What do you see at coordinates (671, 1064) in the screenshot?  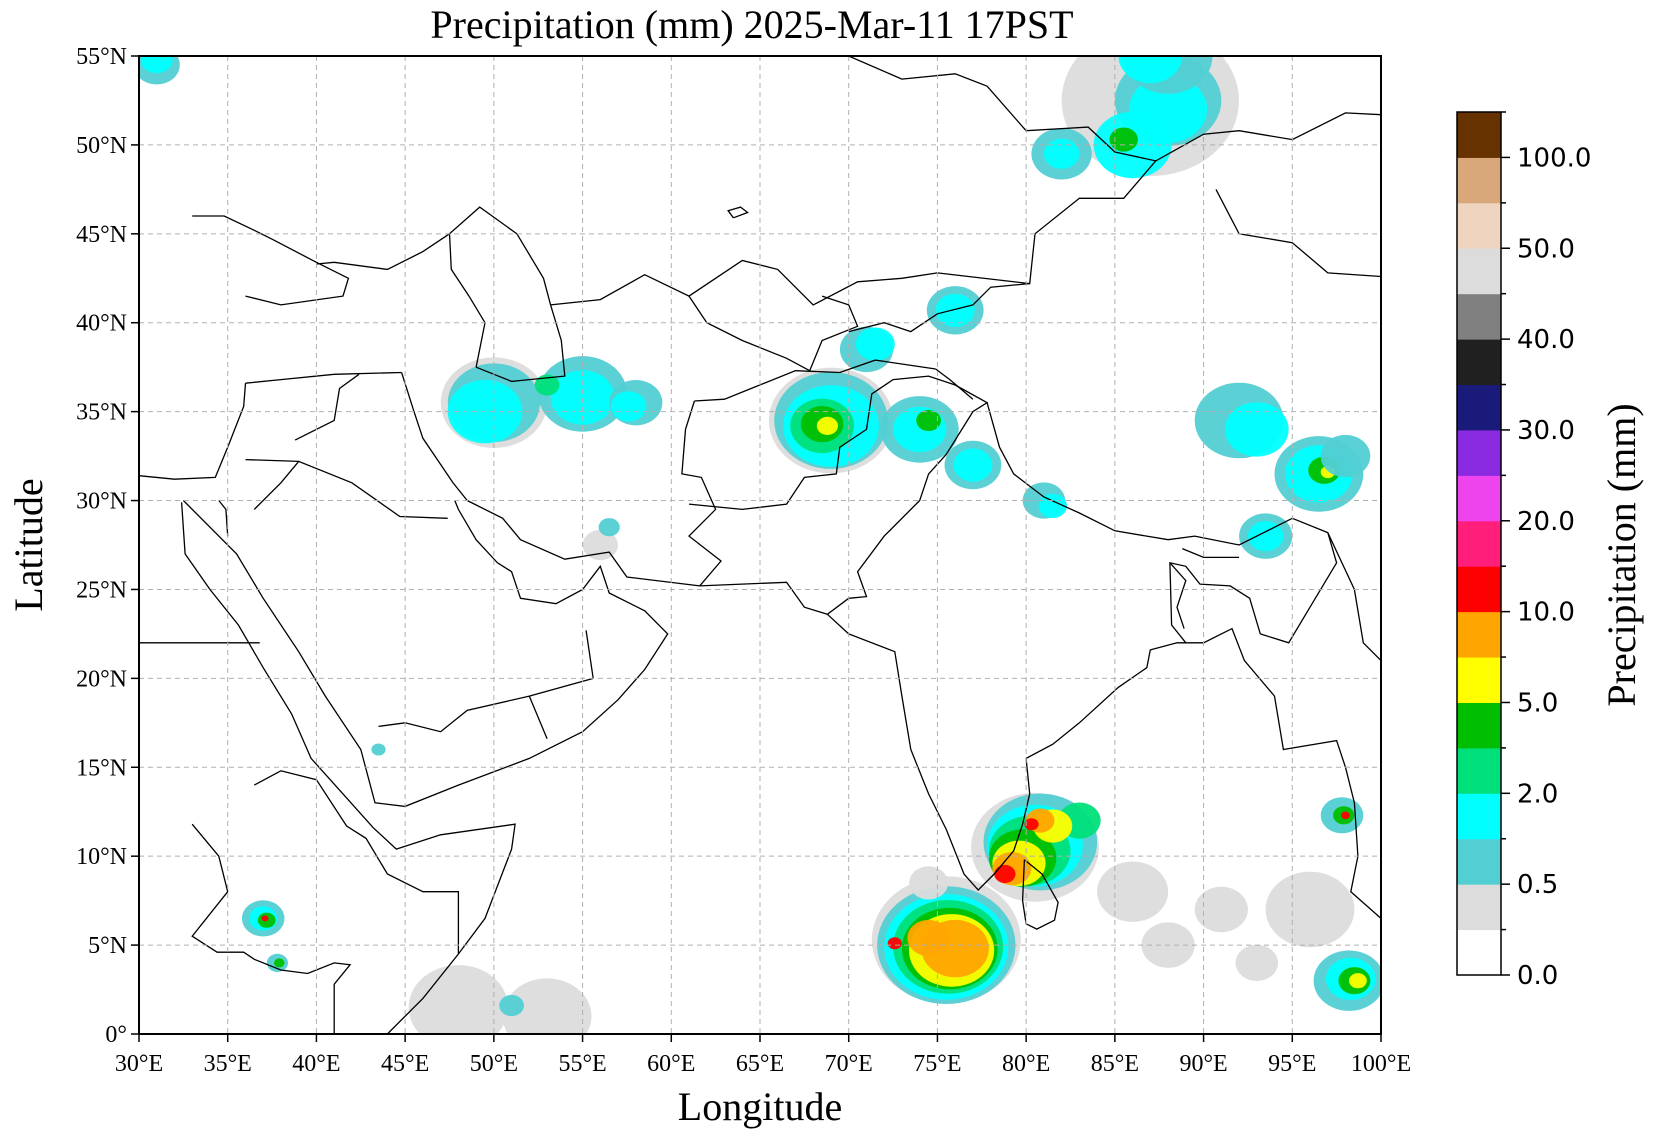 I see `x-tick-label: 60°E` at bounding box center [671, 1064].